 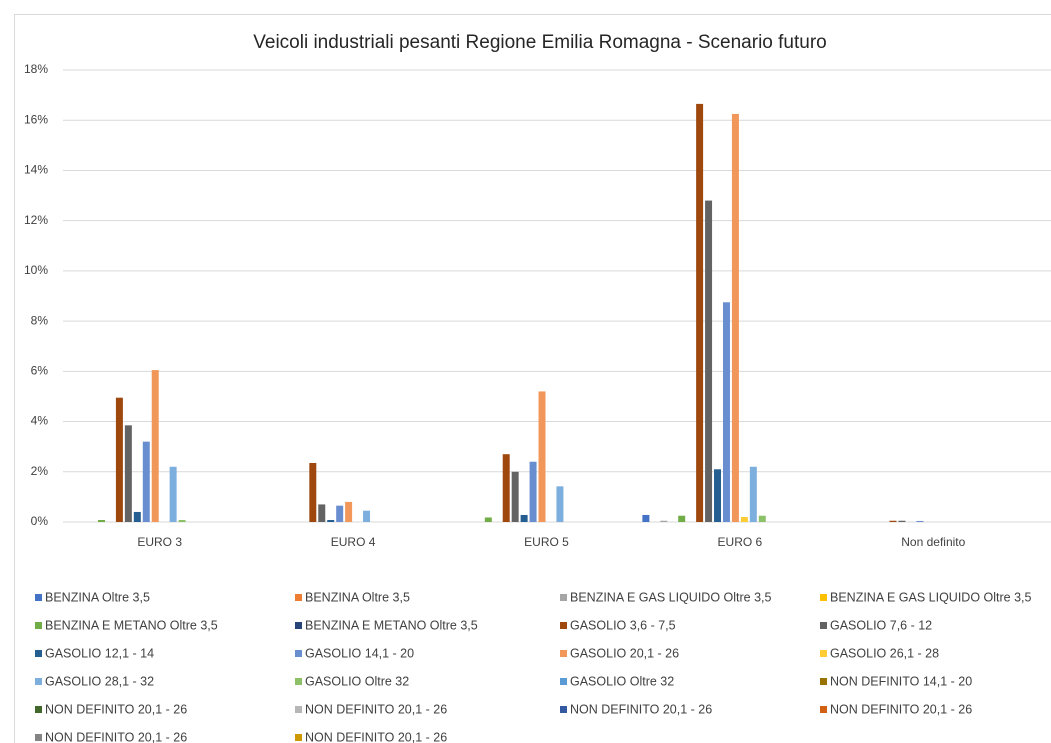 I want to click on y-tick-label: 8%, so click(x=40, y=320).